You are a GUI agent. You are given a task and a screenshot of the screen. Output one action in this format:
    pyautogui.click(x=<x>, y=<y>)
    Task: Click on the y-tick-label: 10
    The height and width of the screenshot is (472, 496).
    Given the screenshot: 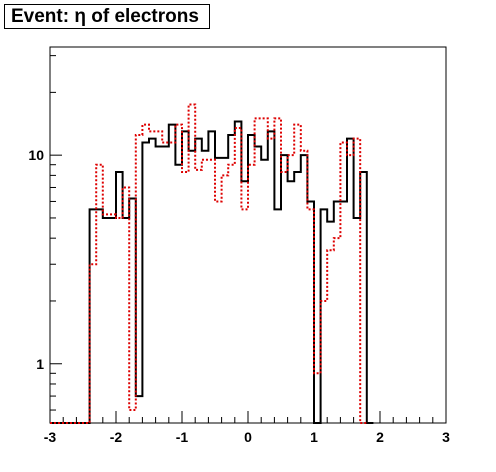 What is the action you would take?
    pyautogui.click(x=36, y=155)
    